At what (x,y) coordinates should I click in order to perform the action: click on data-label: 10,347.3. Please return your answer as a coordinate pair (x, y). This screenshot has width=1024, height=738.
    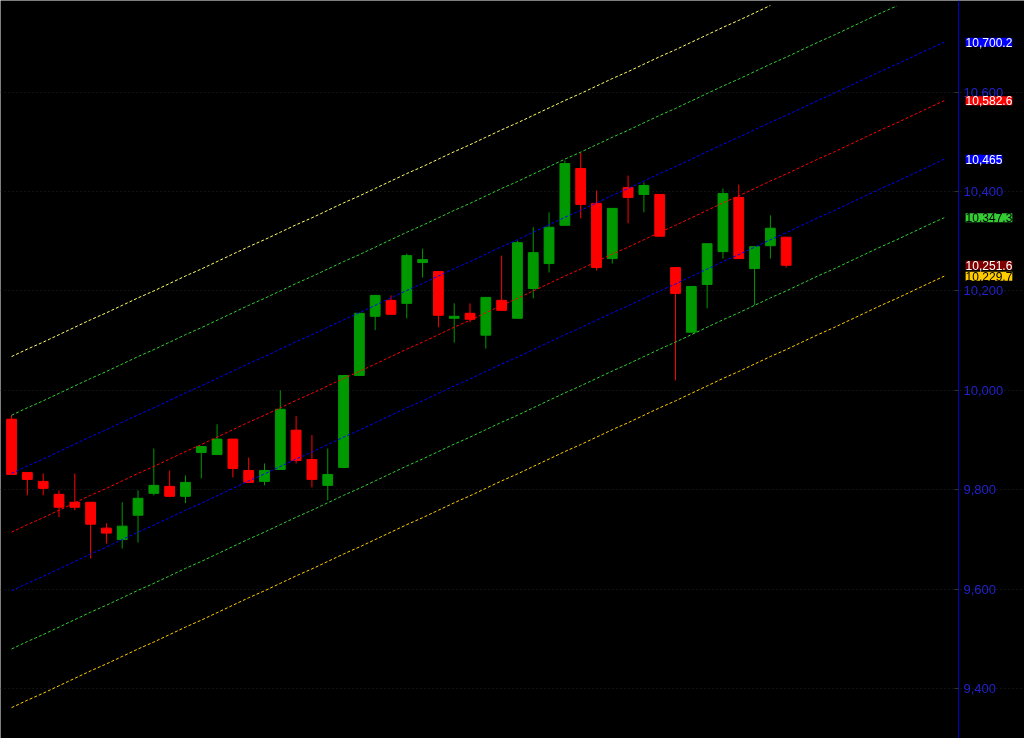
    Looking at the image, I should click on (989, 218).